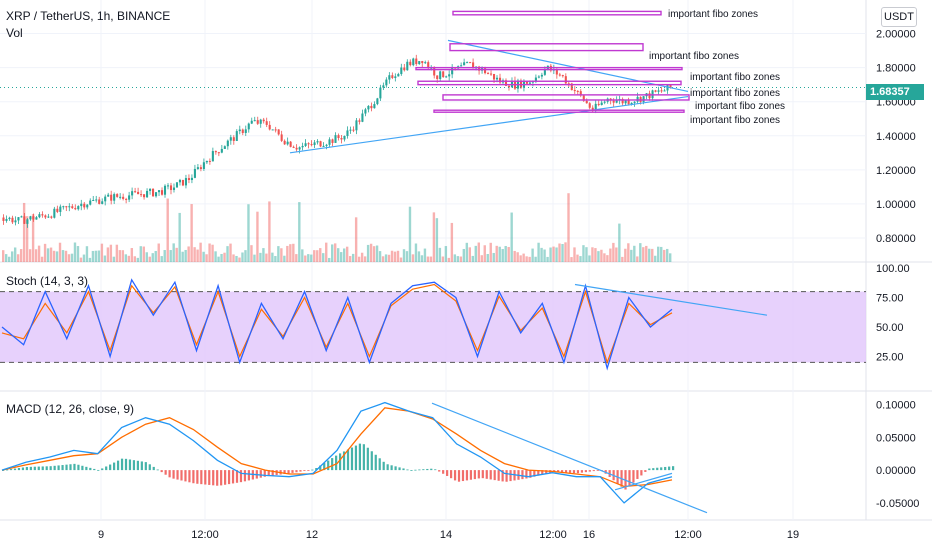 The height and width of the screenshot is (550, 932). I want to click on fibo-zone-label: important fibo zones, so click(713, 14).